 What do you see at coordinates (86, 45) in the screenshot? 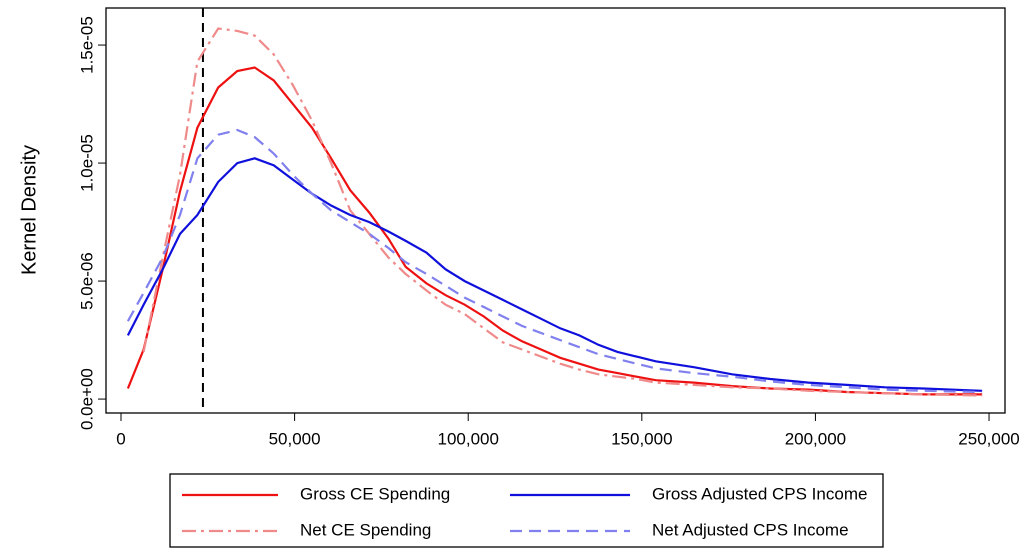
I see `y-tick-label: 1.5e-05` at bounding box center [86, 45].